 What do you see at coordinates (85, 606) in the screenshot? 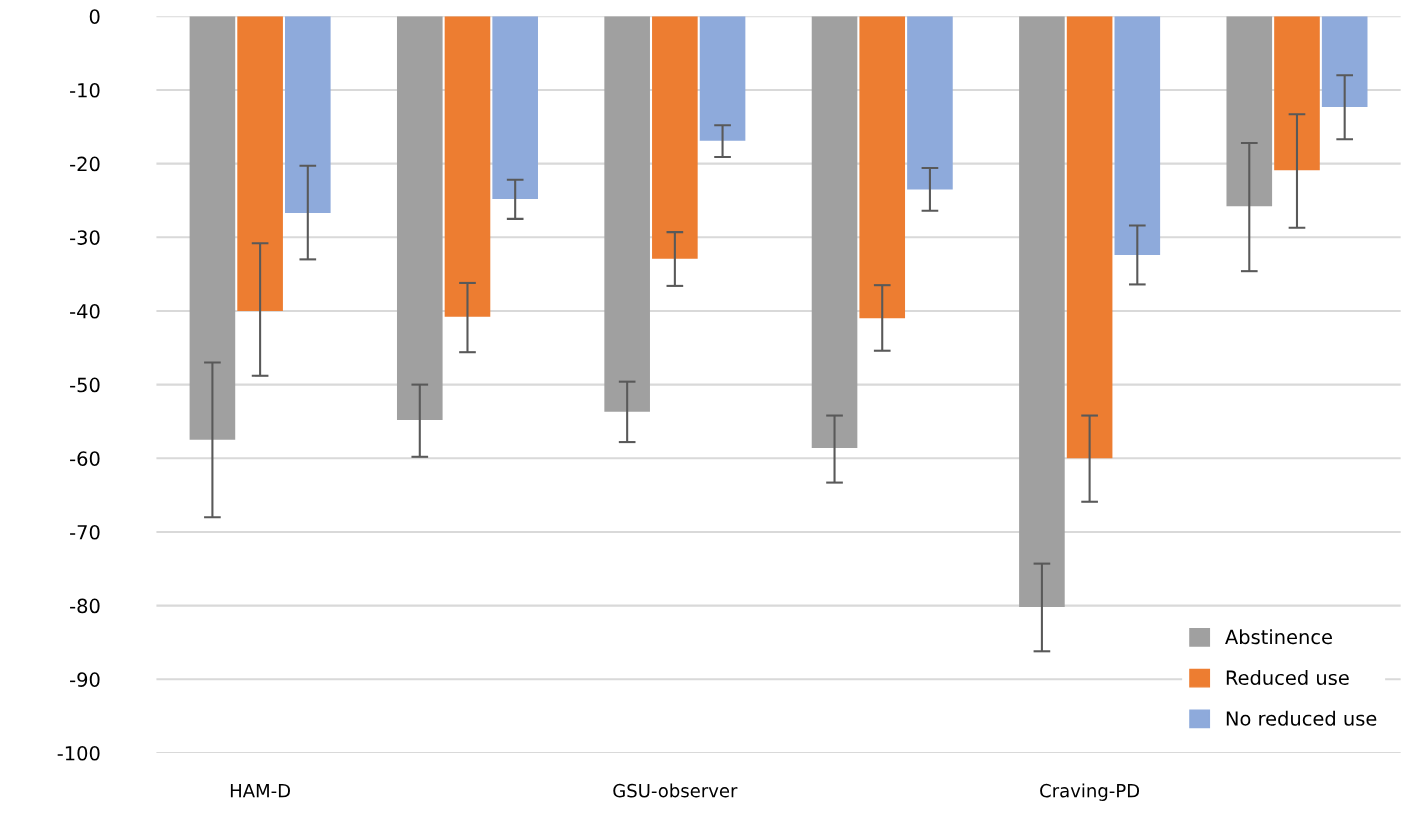
I see `y-tick-label: -80` at bounding box center [85, 606].